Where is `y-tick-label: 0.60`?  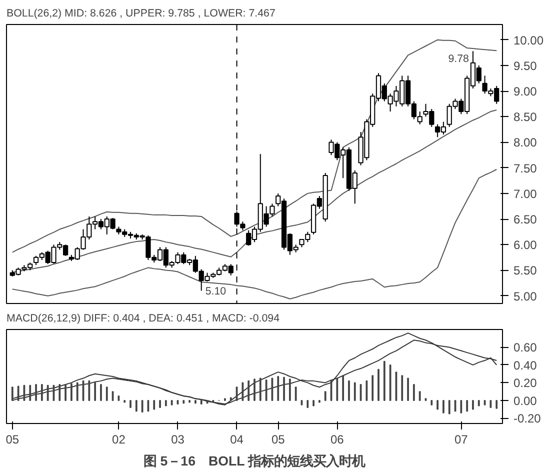
y-tick-label: 0.60 is located at coordinates (526, 347).